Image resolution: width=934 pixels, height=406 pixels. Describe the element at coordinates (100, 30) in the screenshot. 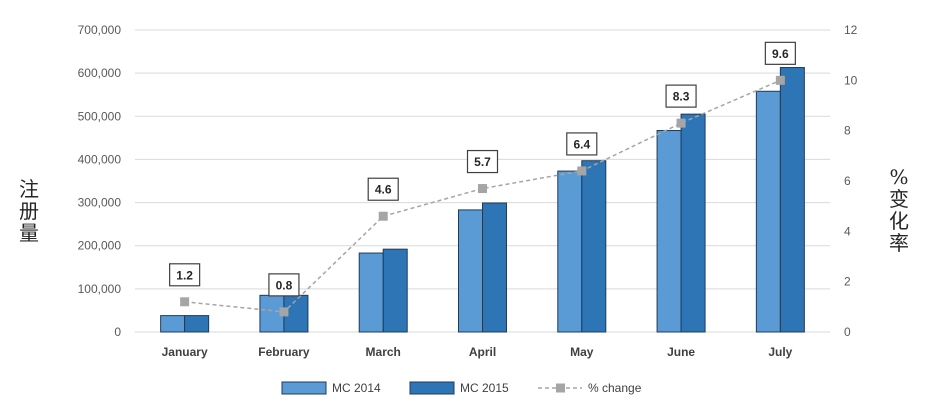

I see `y-tick-label: 700,000` at that location.